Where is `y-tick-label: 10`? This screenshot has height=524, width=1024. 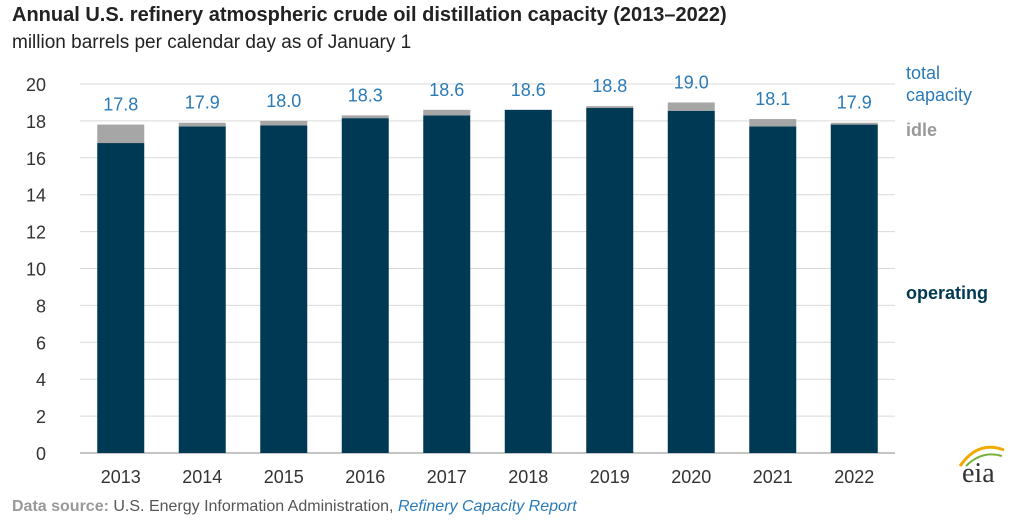
y-tick-label: 10 is located at coordinates (36, 270).